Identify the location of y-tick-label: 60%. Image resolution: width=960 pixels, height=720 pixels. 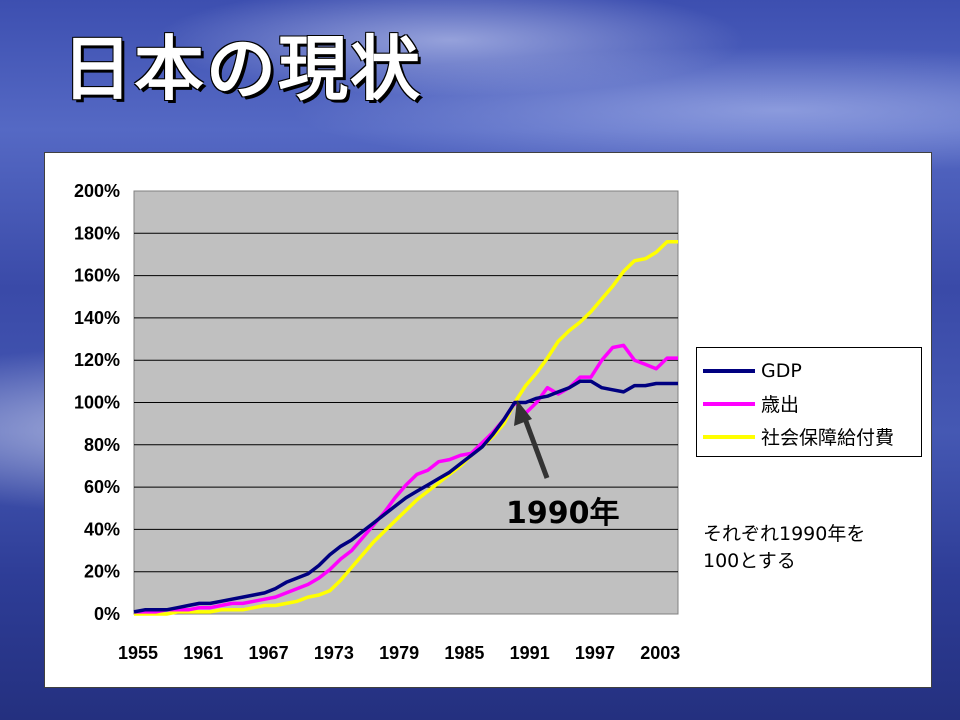
(102, 487).